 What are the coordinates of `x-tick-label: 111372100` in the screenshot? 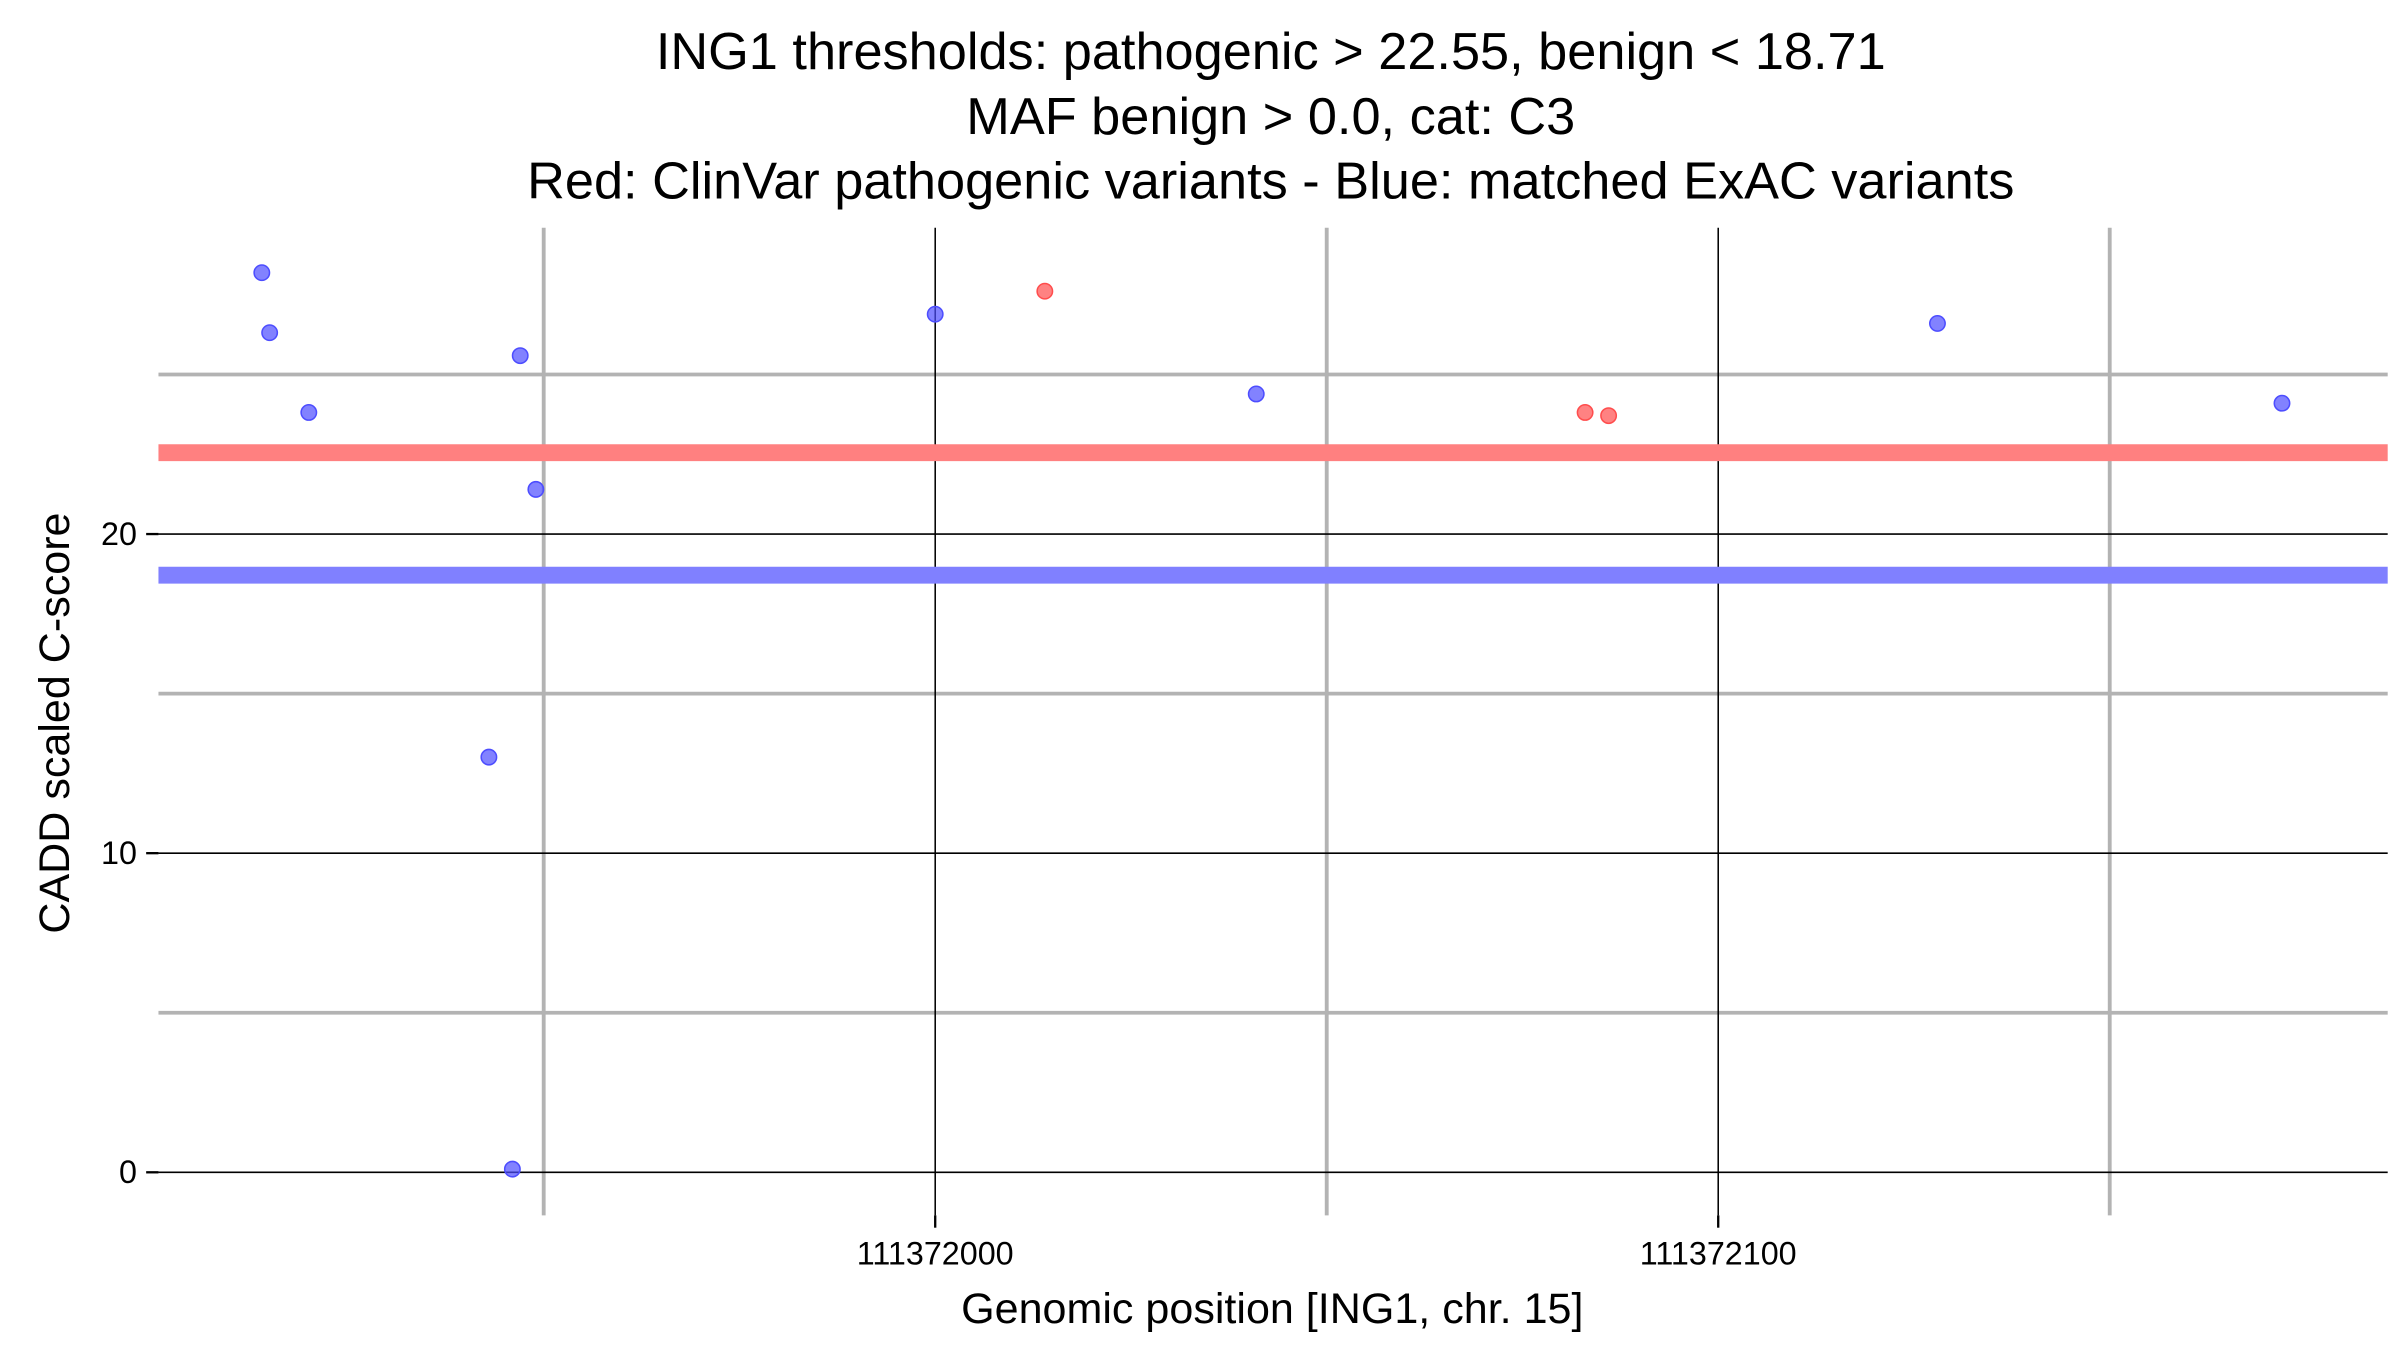 It's located at (1718, 1254).